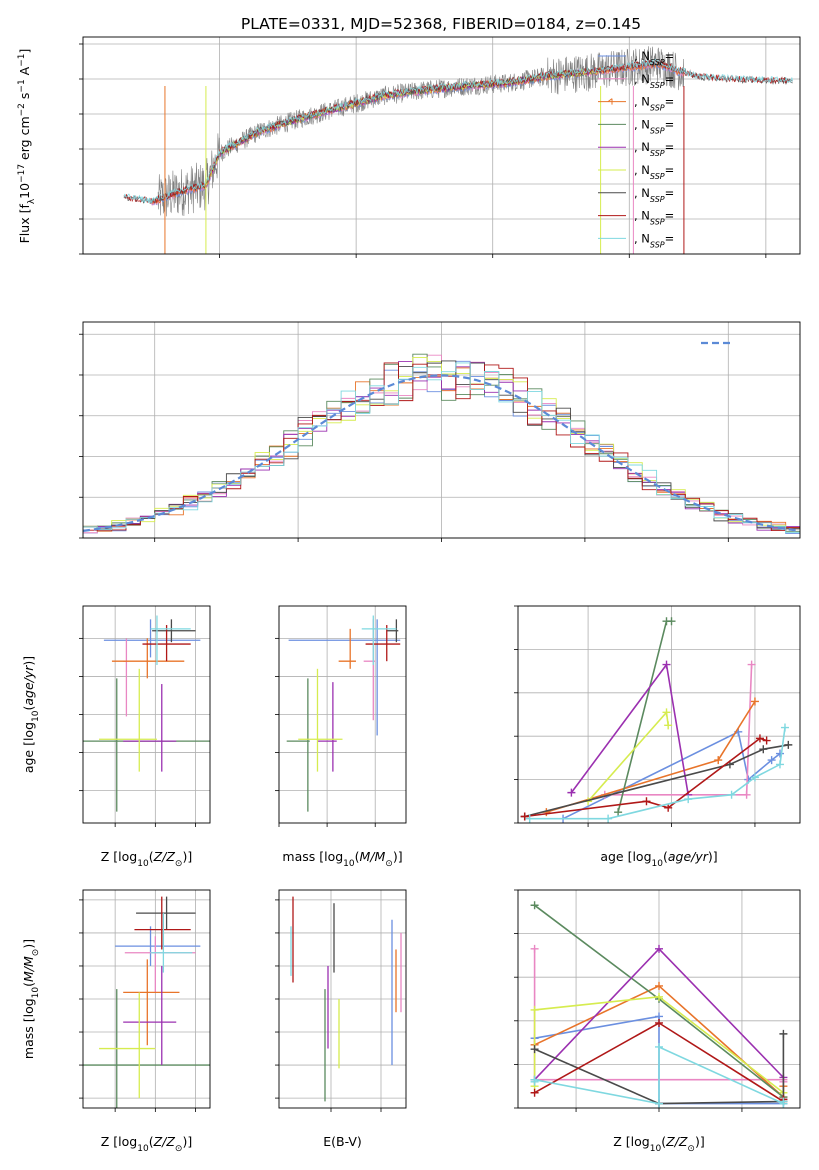 Image resolution: width=819 pixels, height=1170 pixels. I want to click on panel-mass_vs_Z: Z [log10(Z/Z⊙)] mass [log10(M/M⊙)], so click(116, 1021).